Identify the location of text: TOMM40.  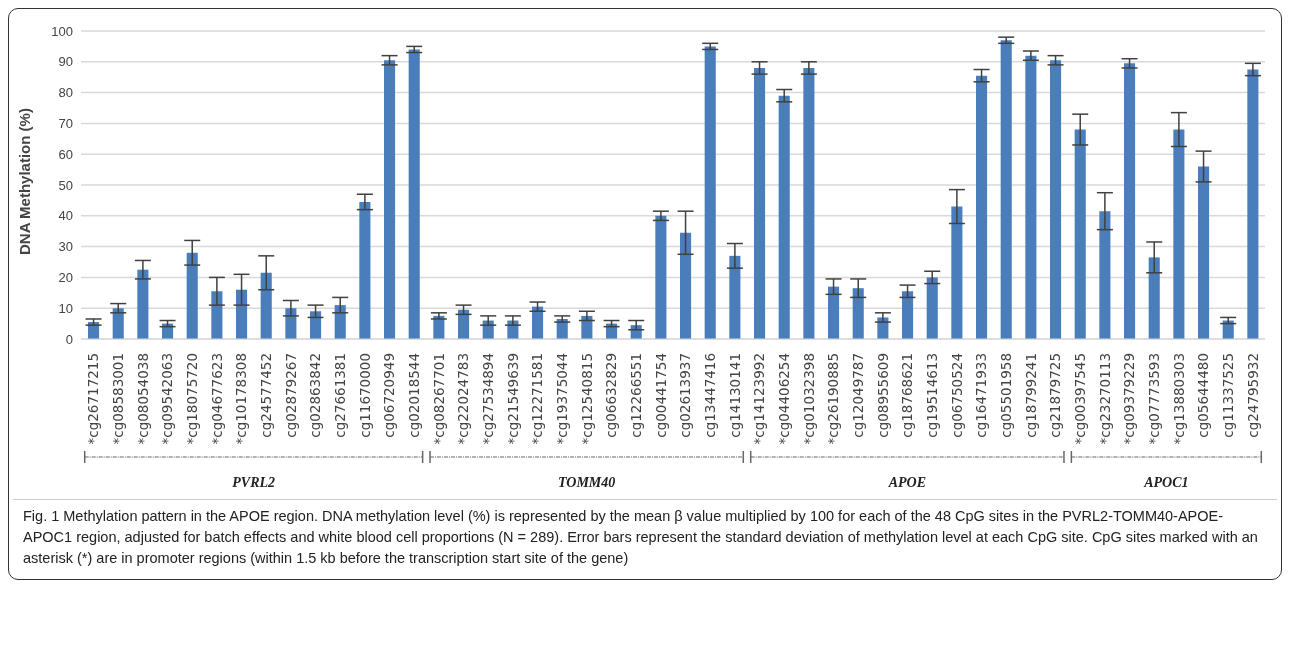
(587, 482).